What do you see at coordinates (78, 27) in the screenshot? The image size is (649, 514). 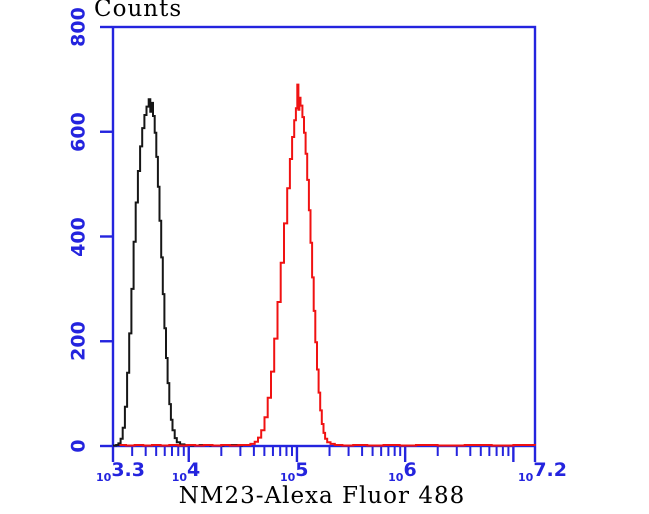 I see `y-tick-label: 800` at bounding box center [78, 27].